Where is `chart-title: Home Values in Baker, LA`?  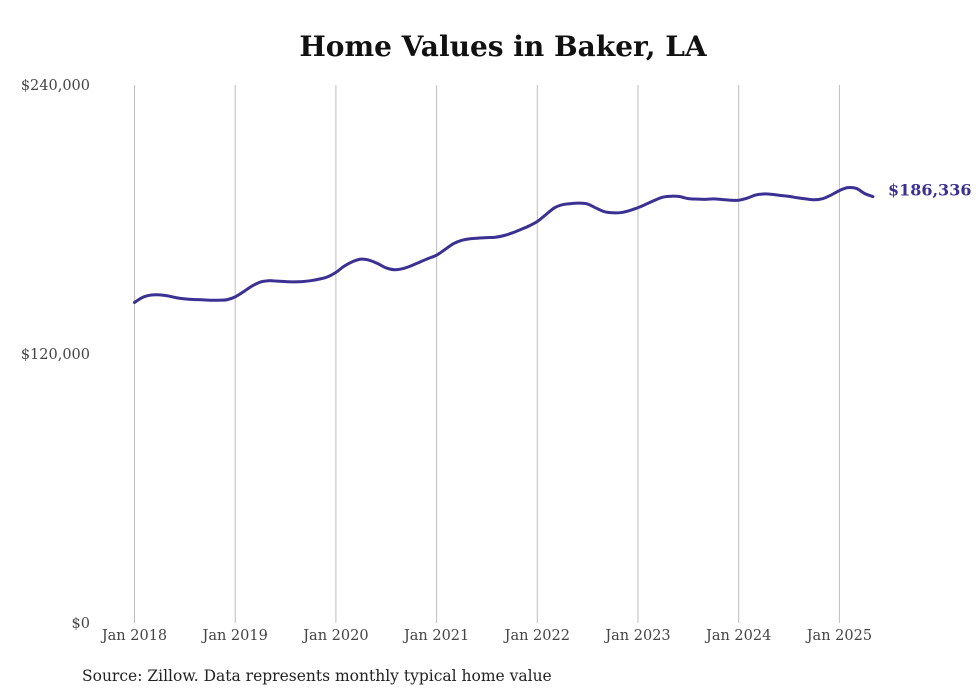
chart-title: Home Values in Baker, LA is located at coordinates (503, 46).